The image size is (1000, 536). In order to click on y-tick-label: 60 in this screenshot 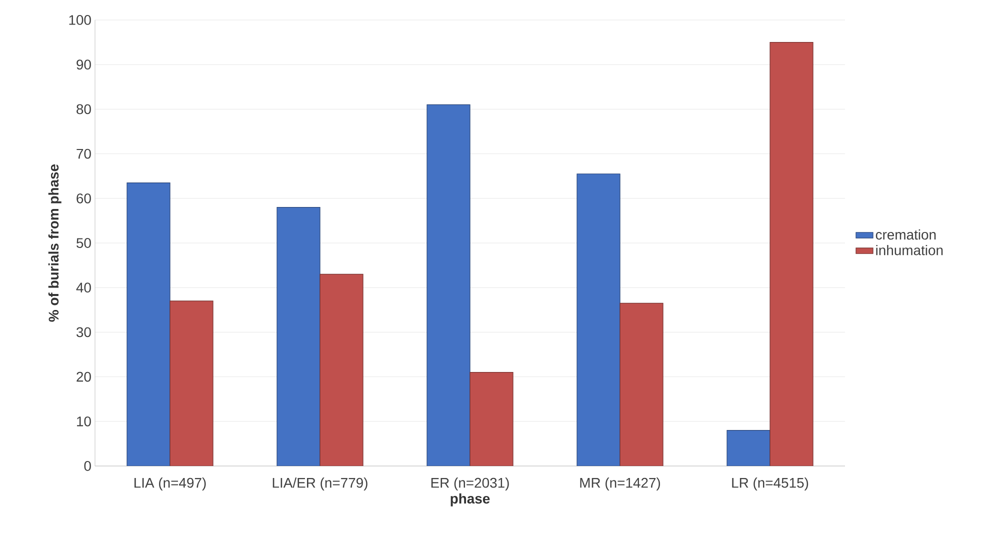, I will do `click(83, 198)`.